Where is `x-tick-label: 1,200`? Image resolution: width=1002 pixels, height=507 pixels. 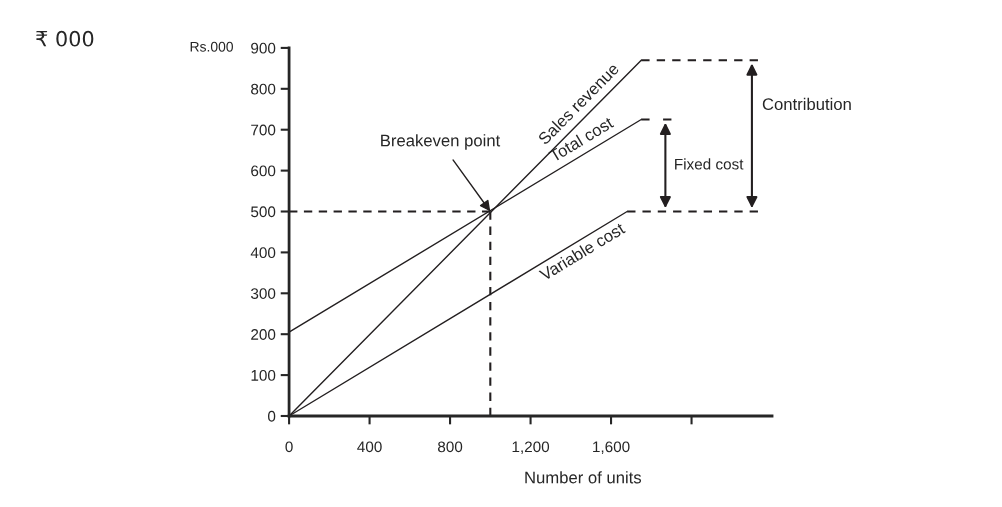 x-tick-label: 1,200 is located at coordinates (531, 448).